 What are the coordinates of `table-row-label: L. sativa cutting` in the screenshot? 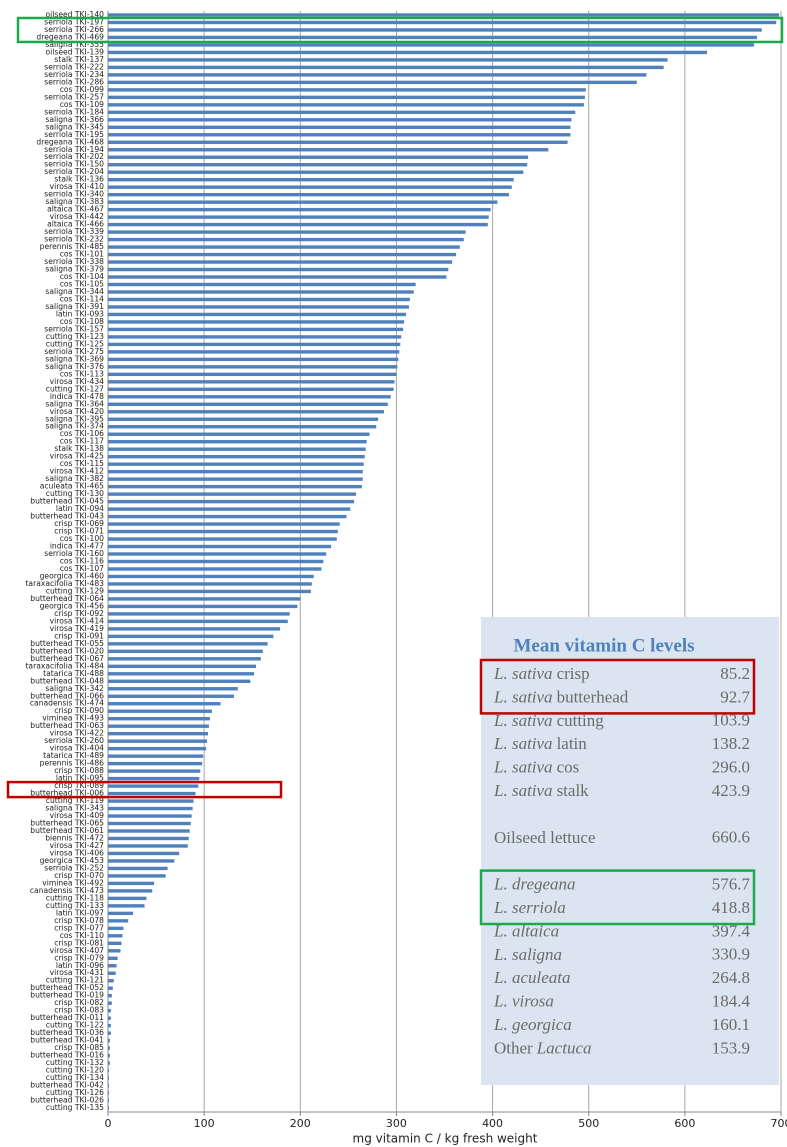 It's located at (548, 720).